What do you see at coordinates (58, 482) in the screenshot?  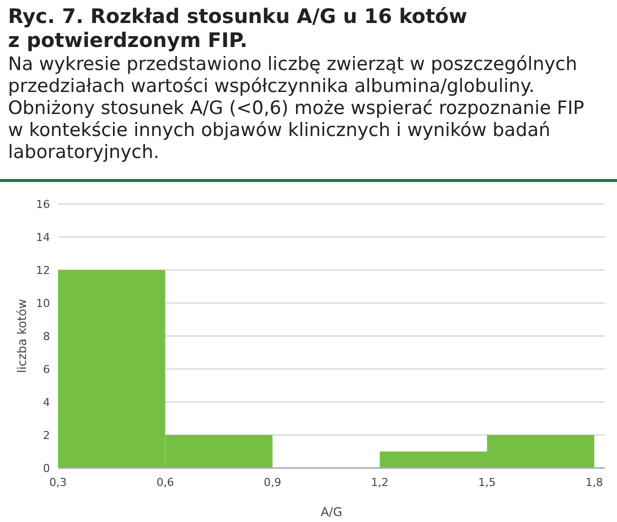 I see `x-tick-label: 0,3` at bounding box center [58, 482].